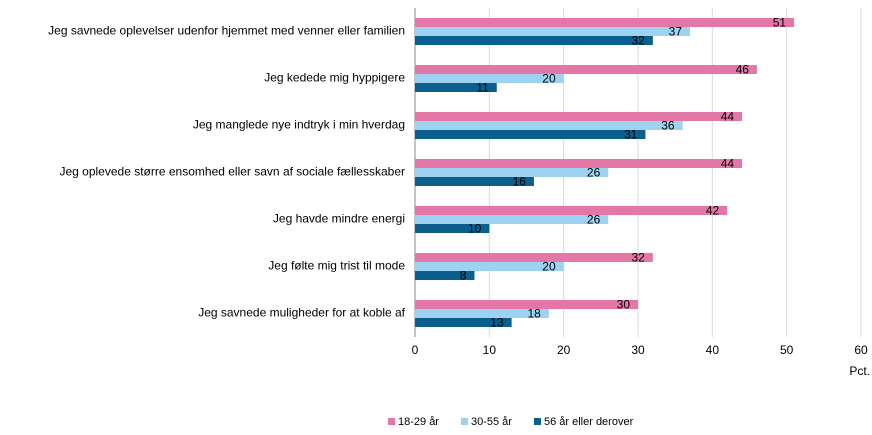  Describe the element at coordinates (861, 350) in the screenshot. I see `x-tick-label: 60` at that location.